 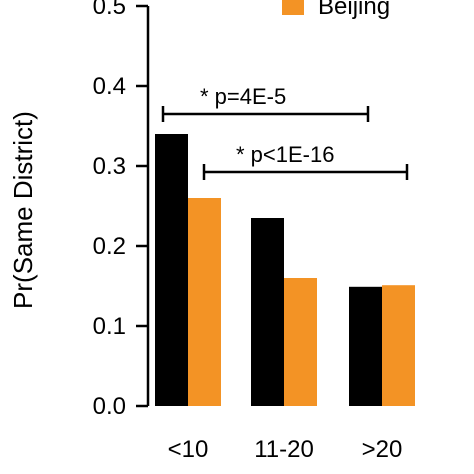 I want to click on y-tick-label: 0.3, so click(x=109, y=166).